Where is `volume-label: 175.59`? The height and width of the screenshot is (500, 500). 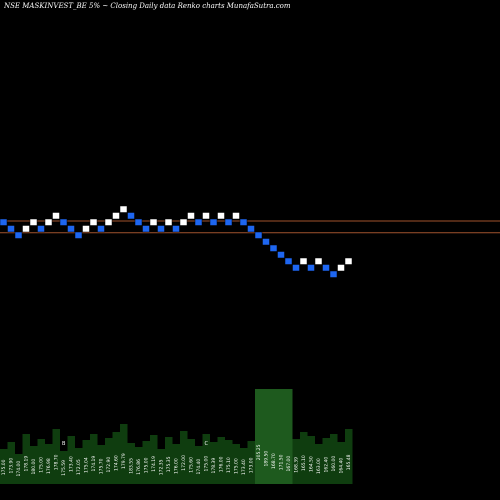 volume-label: 175.59 is located at coordinates (64, 468).